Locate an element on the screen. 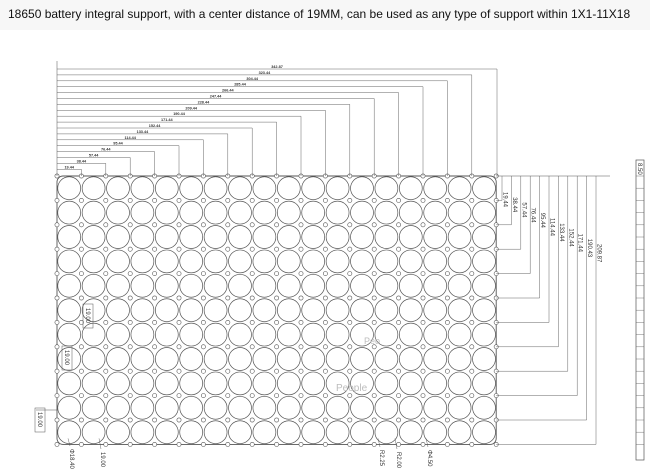 The height and width of the screenshot is (473, 650). bottom-dim-label: 19.00 is located at coordinates (102, 460).